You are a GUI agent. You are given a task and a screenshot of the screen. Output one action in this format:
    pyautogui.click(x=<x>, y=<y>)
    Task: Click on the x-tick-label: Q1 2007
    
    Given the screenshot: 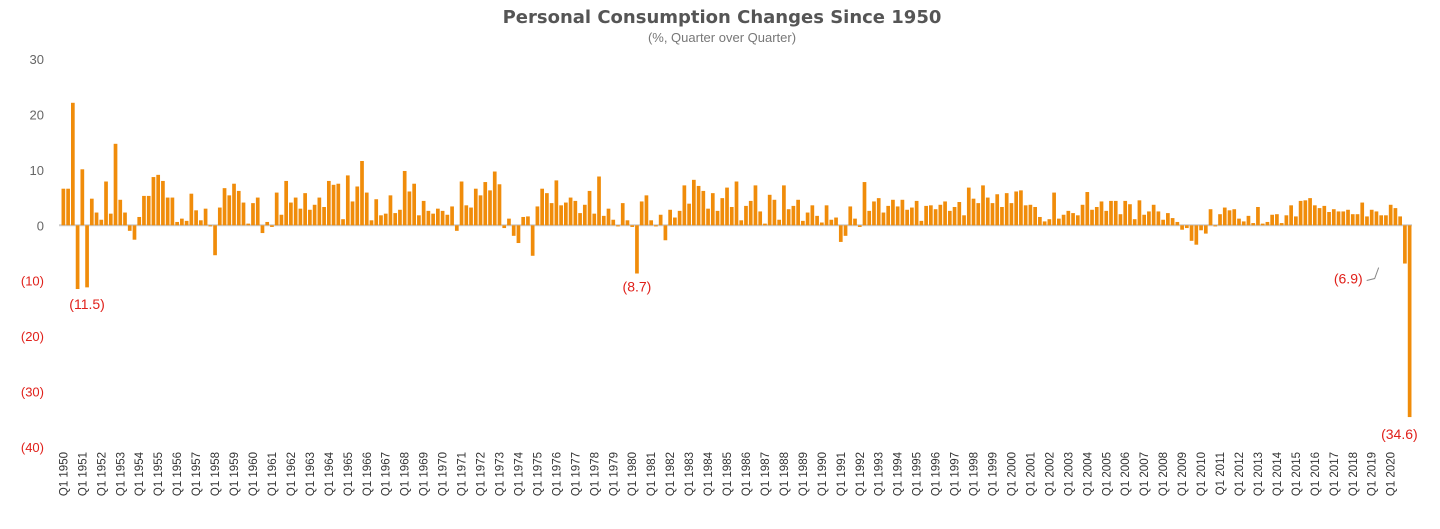 What is the action you would take?
    pyautogui.click(x=1145, y=474)
    